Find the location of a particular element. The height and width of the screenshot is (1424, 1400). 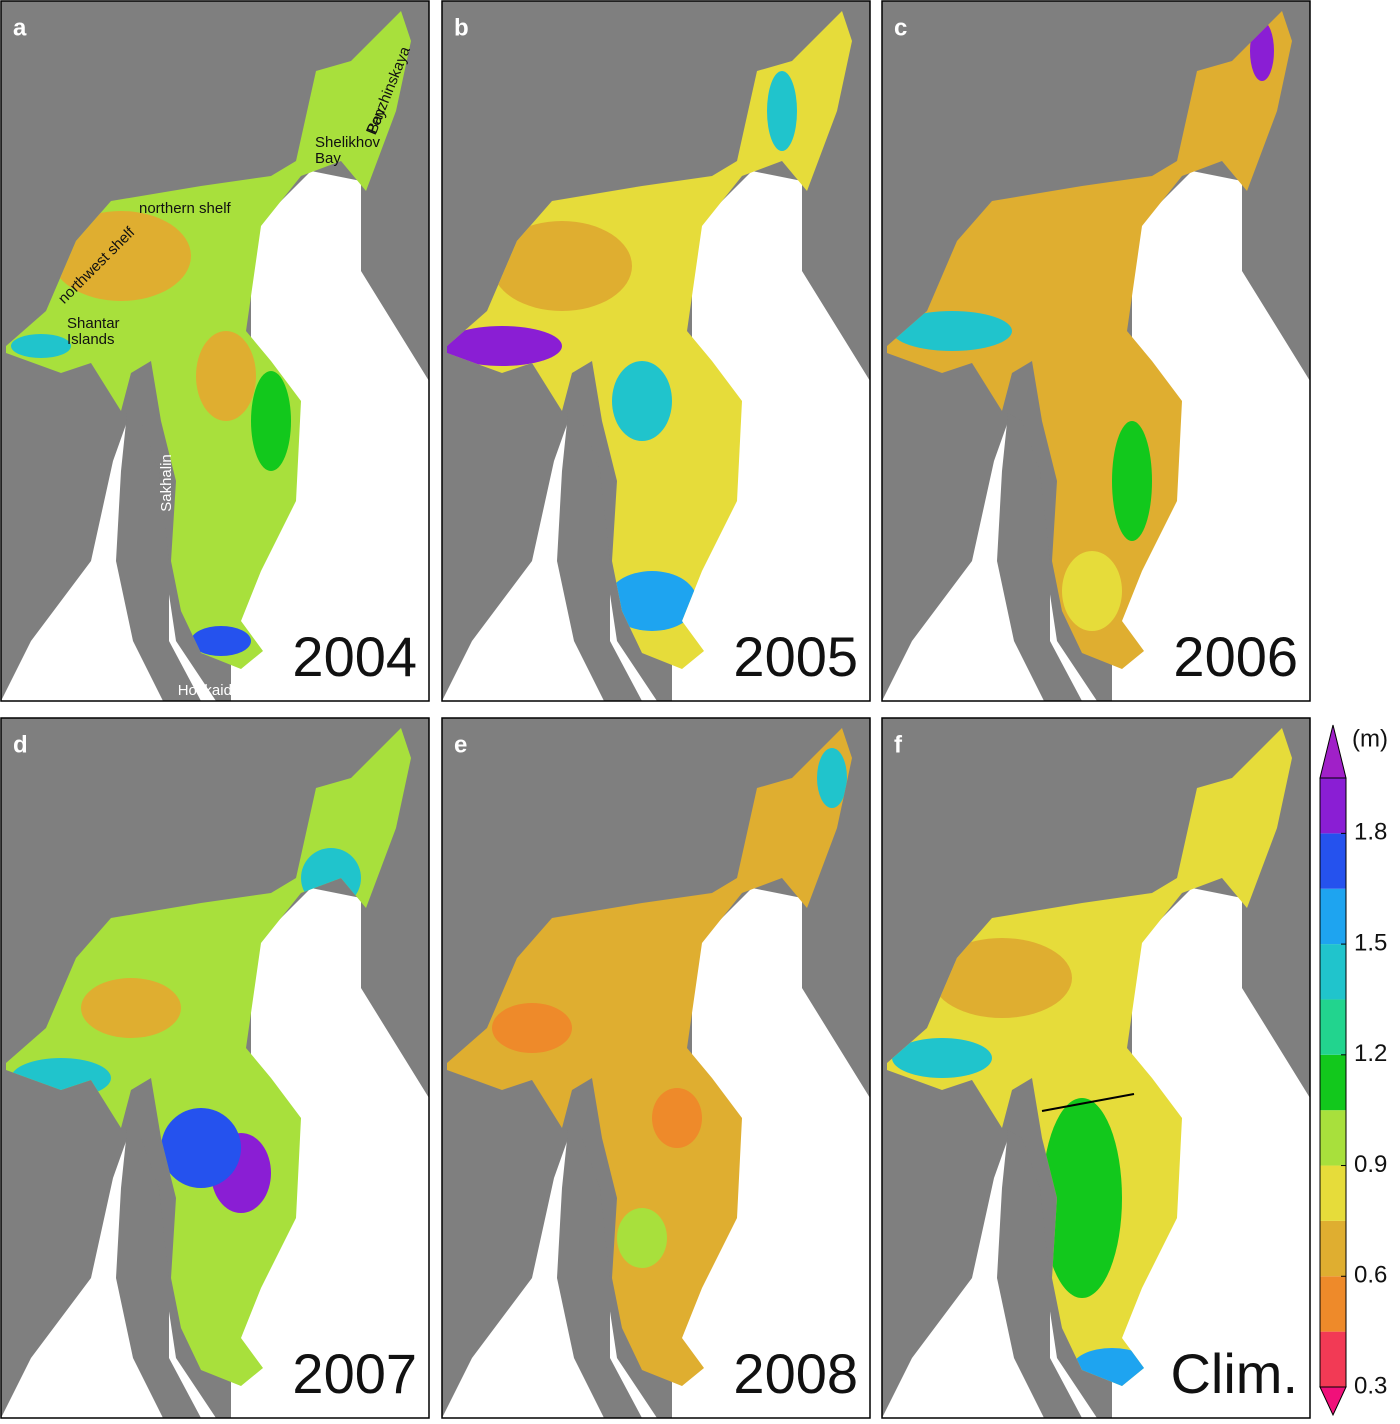

colorbar-tick-label: 1.5 is located at coordinates (1370, 942).